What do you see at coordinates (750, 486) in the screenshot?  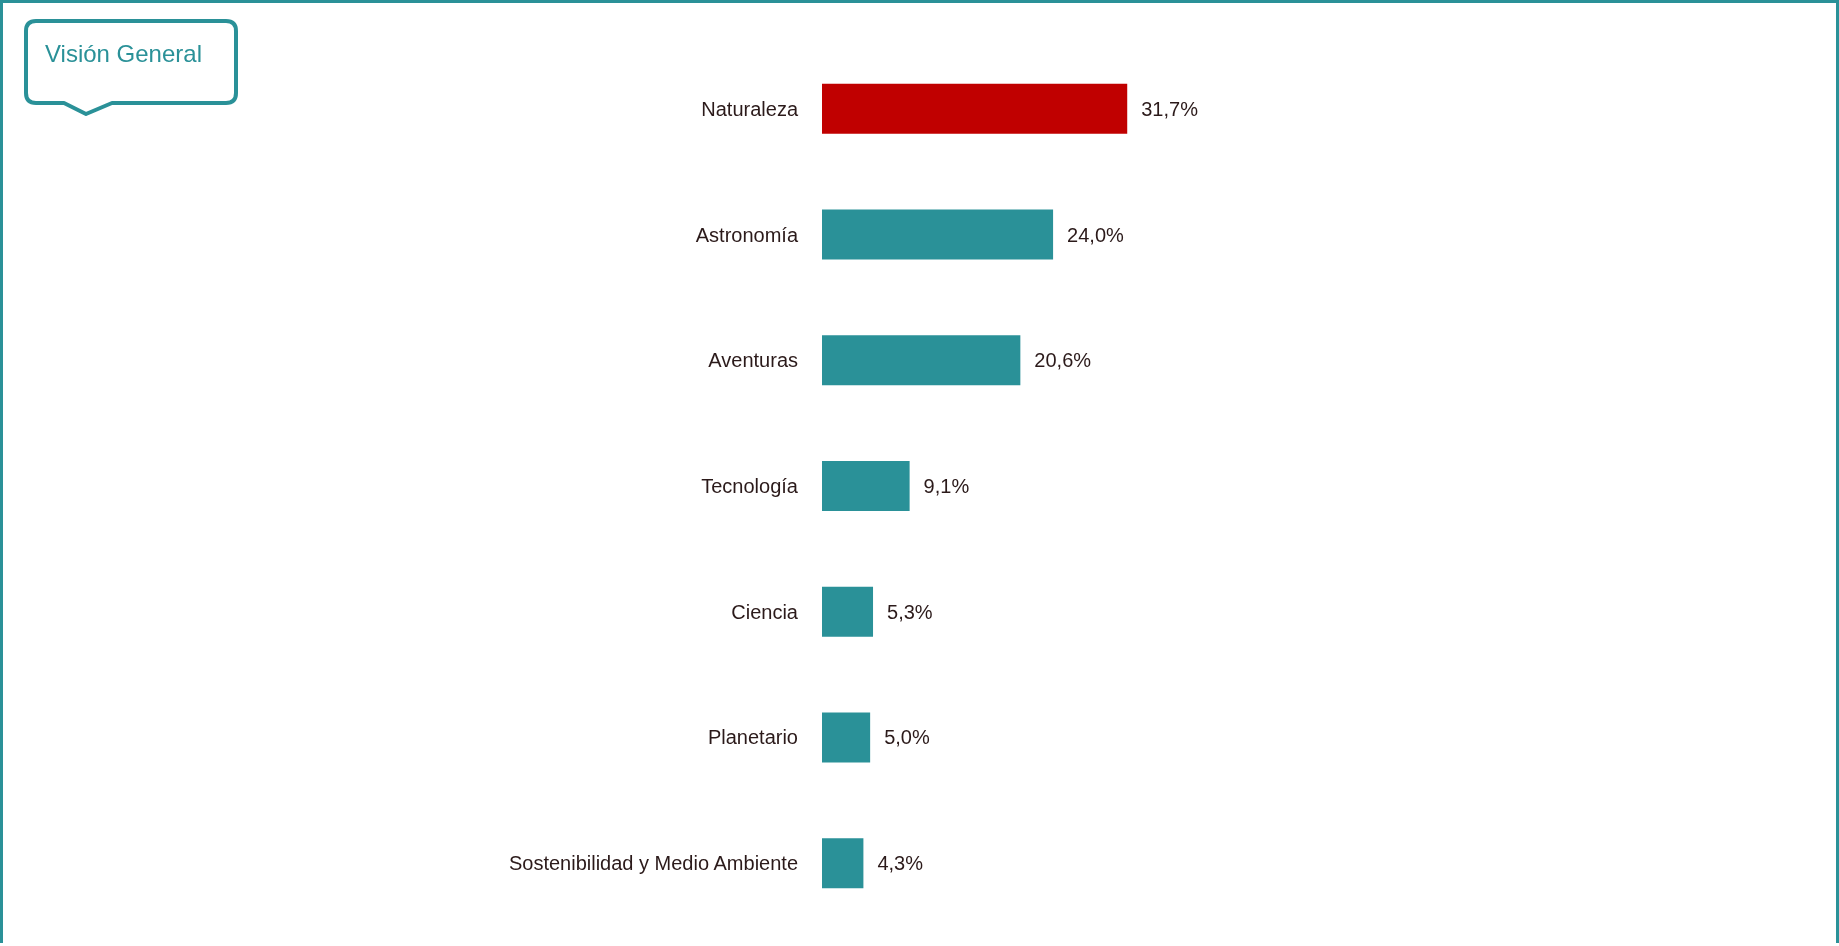 I see `y-tick-label: Tecnología` at bounding box center [750, 486].